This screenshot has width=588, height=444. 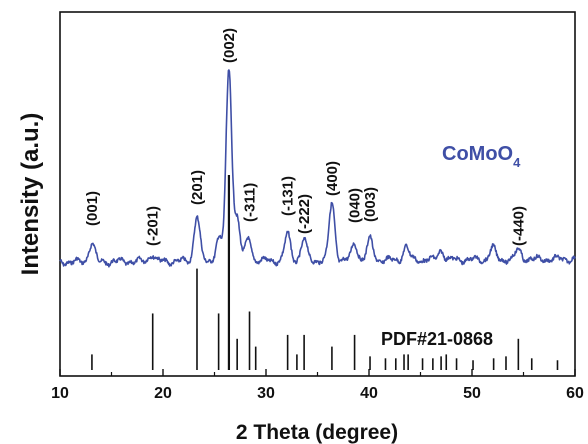 I want to click on legend-sample-name: CoMoO4, so click(x=481, y=156).